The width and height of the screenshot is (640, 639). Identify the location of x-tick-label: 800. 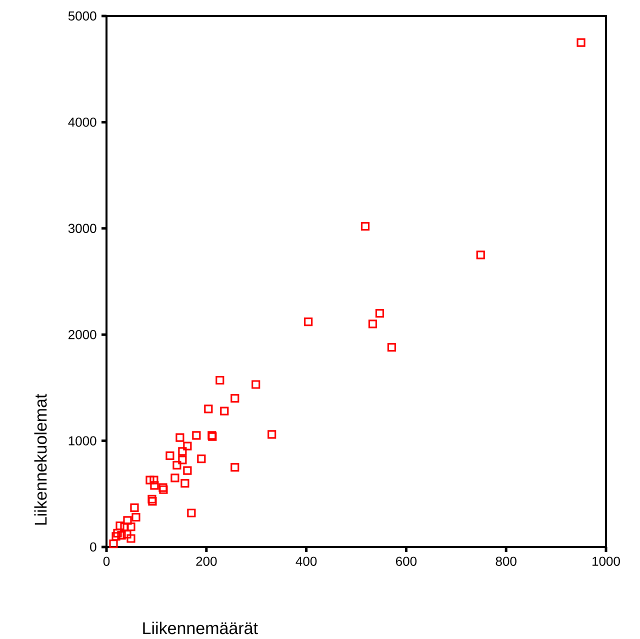
(506, 561).